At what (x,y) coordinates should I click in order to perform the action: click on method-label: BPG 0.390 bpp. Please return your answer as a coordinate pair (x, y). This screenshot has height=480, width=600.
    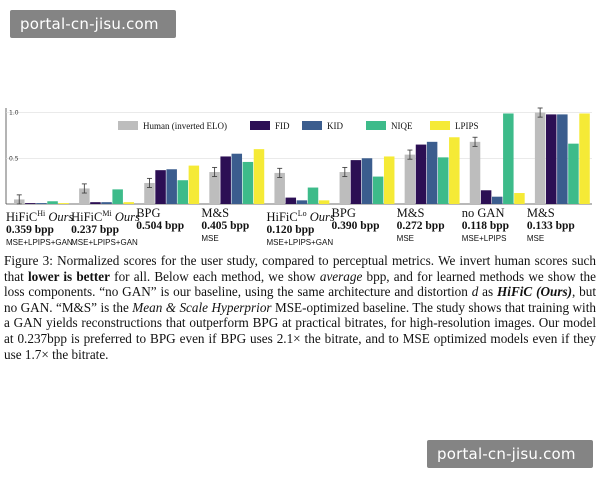
    Looking at the image, I should click on (367, 226).